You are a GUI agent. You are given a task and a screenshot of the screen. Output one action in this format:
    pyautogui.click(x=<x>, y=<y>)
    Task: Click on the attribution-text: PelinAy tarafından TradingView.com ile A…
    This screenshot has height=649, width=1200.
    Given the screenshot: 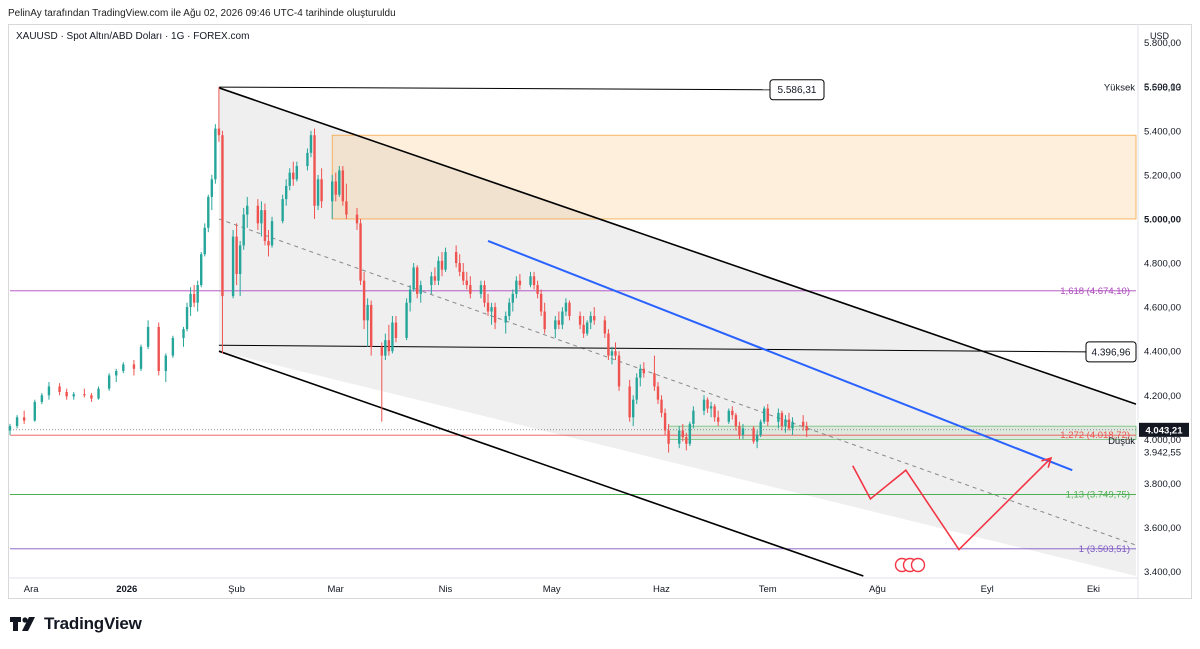 What is the action you would take?
    pyautogui.click(x=202, y=13)
    